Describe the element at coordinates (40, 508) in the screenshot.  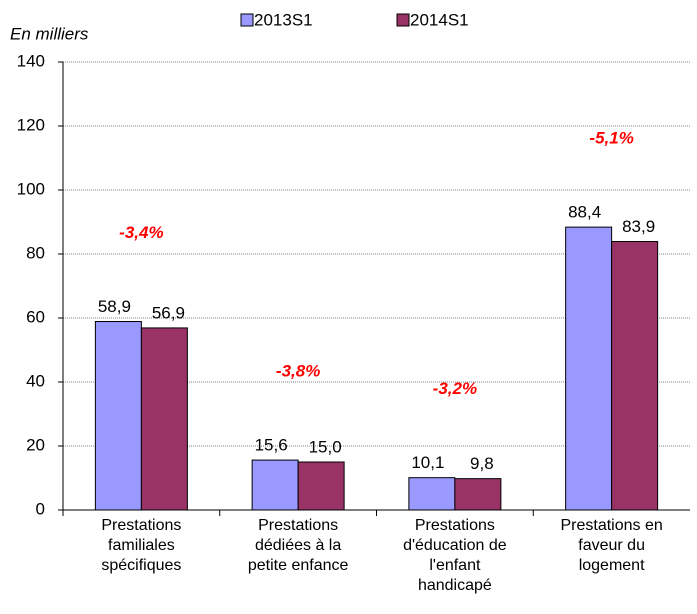
I see `y-tick-label: 0` at that location.